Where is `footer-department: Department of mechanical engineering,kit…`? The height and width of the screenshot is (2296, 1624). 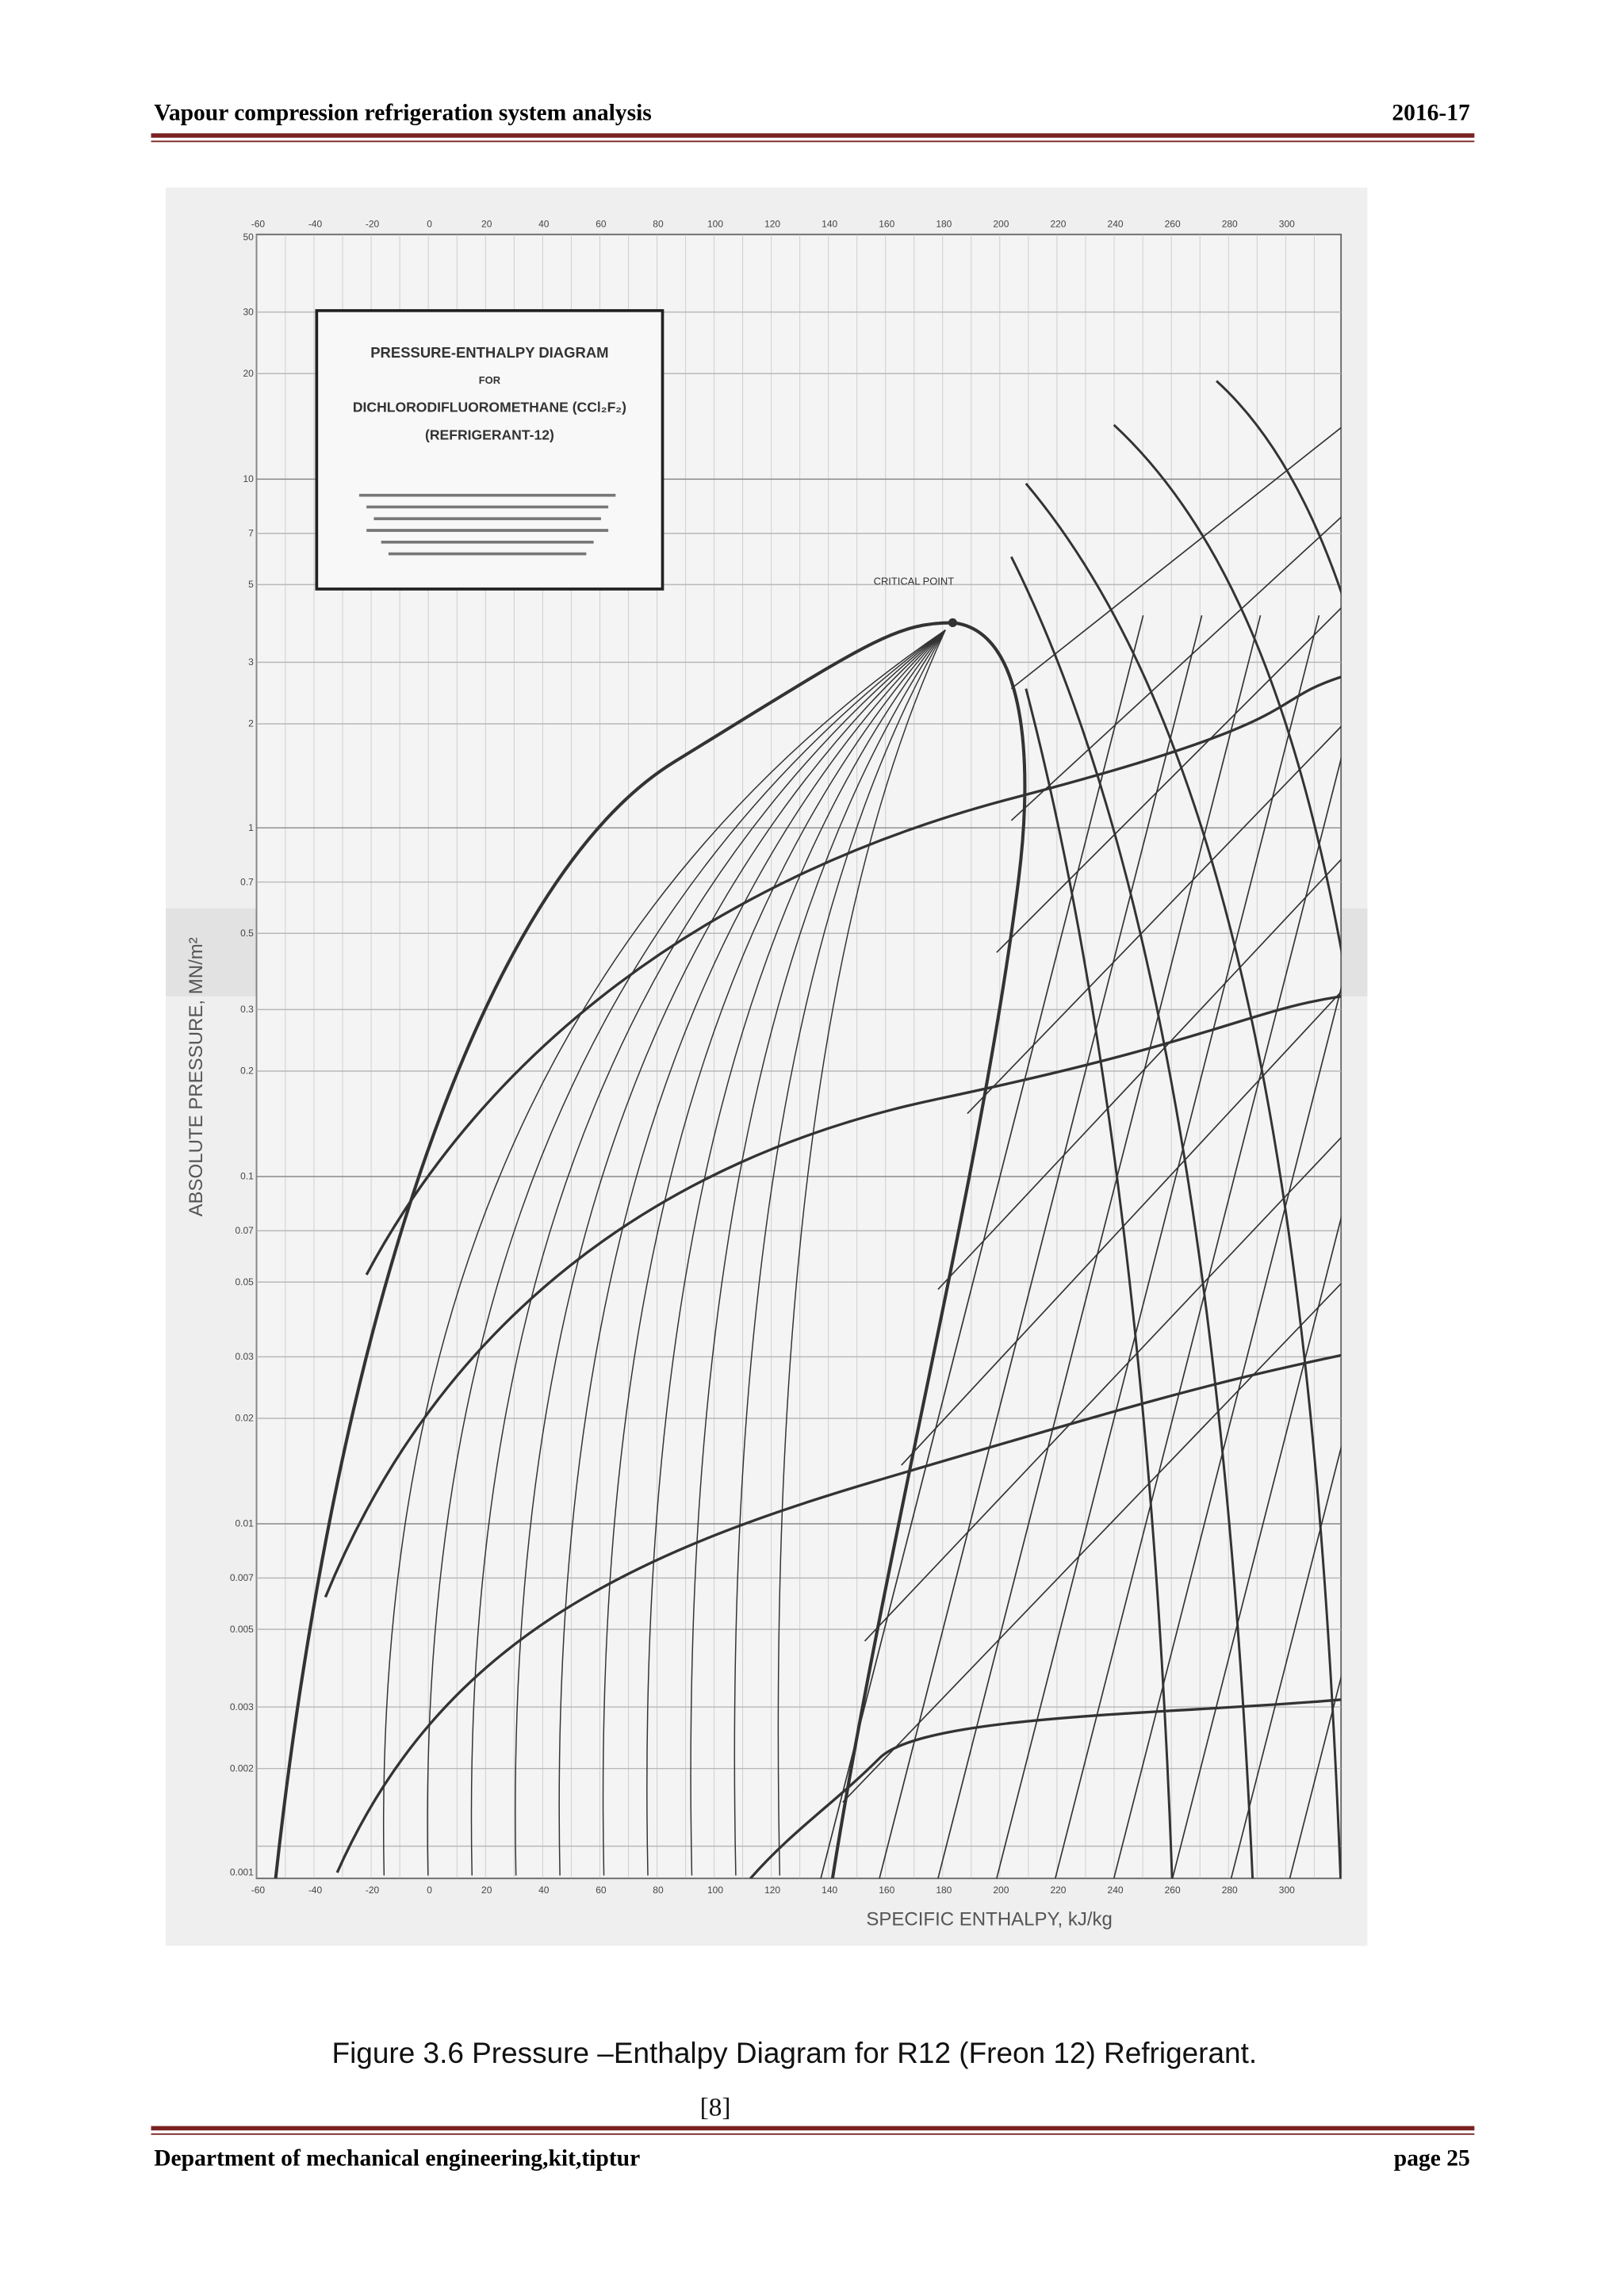
footer-department: Department of mechanical engineering,kit… is located at coordinates (397, 2159).